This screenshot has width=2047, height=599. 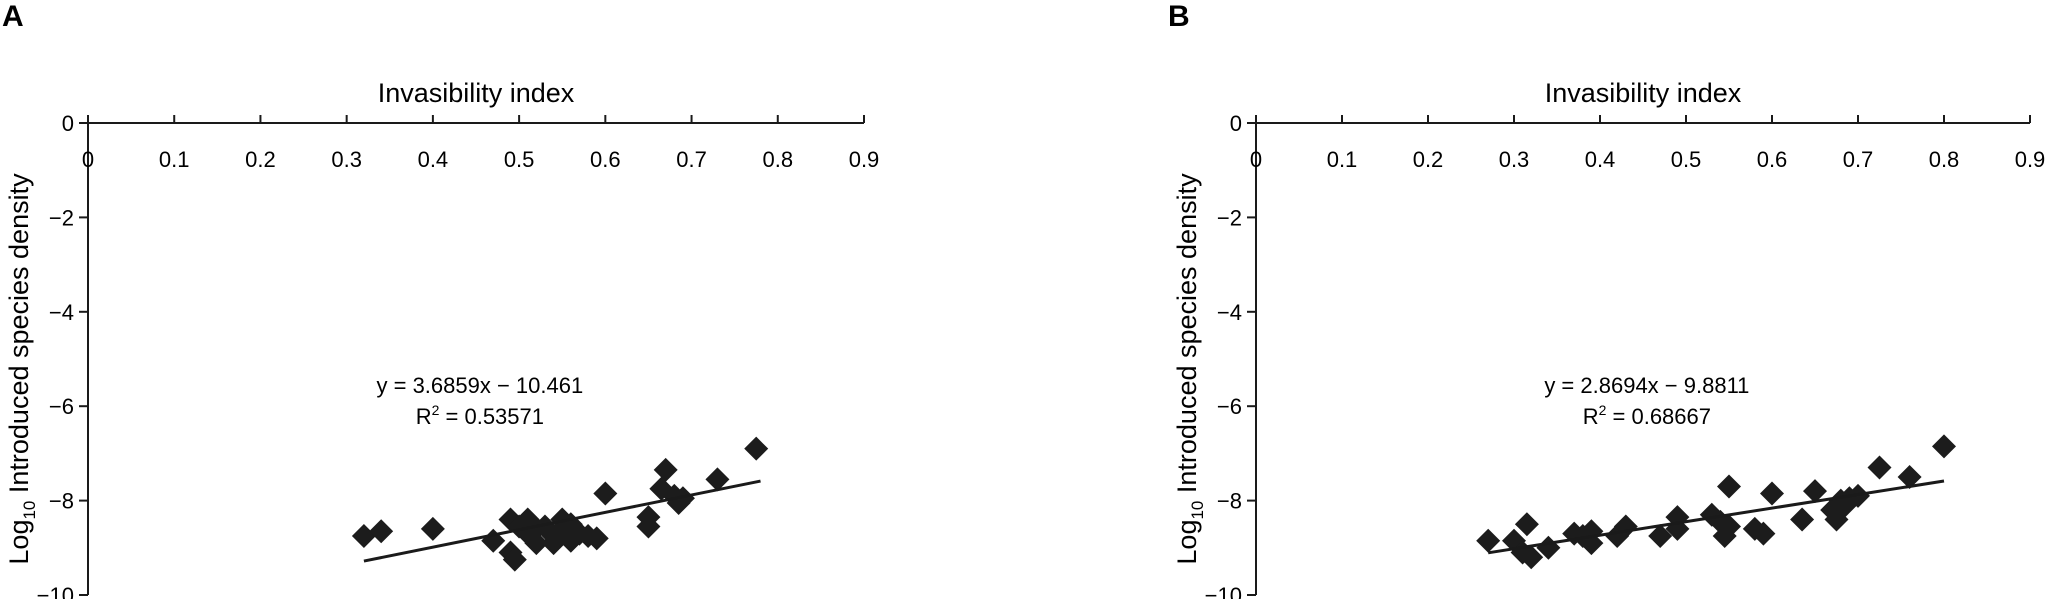 I want to click on r-squared: R2 = 0.68667, so click(x=1647, y=415).